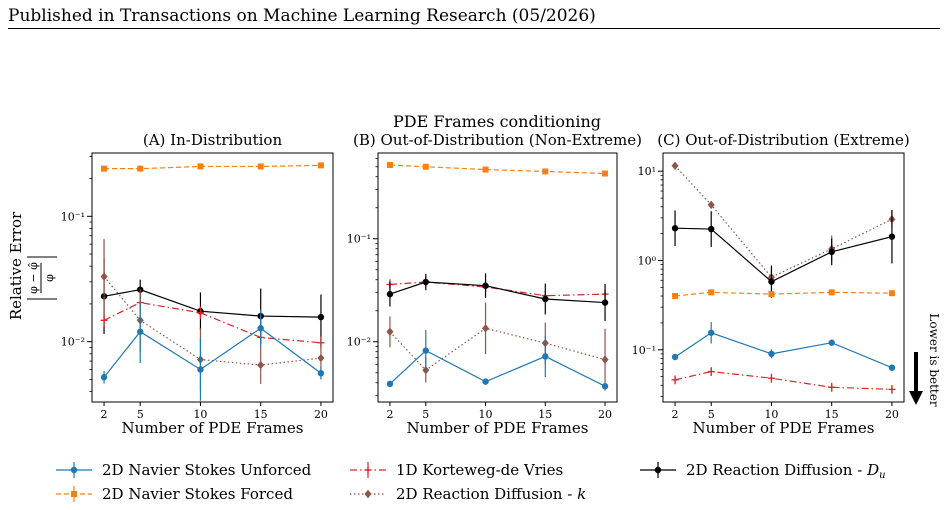 Image resolution: width=948 pixels, height=510 pixels. What do you see at coordinates (497, 121) in the screenshot?
I see `figure-suptitle: PDE Frames conditioning` at bounding box center [497, 121].